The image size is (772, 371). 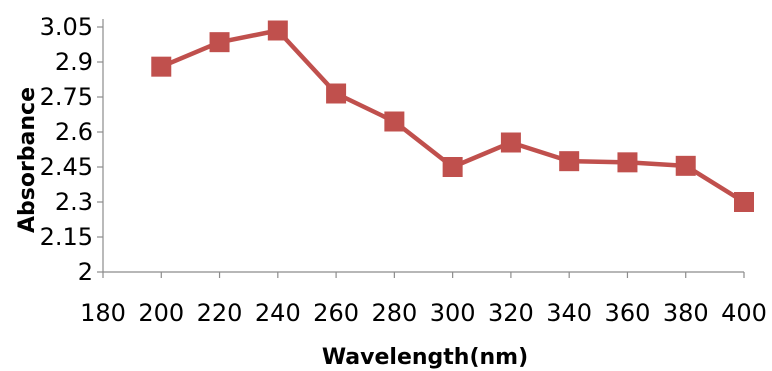 I want to click on y-tick-label: 2, so click(x=85, y=272).